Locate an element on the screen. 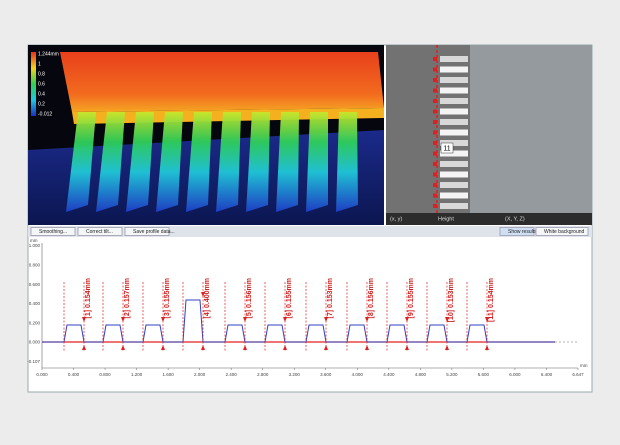 This screenshot has height=445, width=620. x-unit: mm is located at coordinates (584, 365).